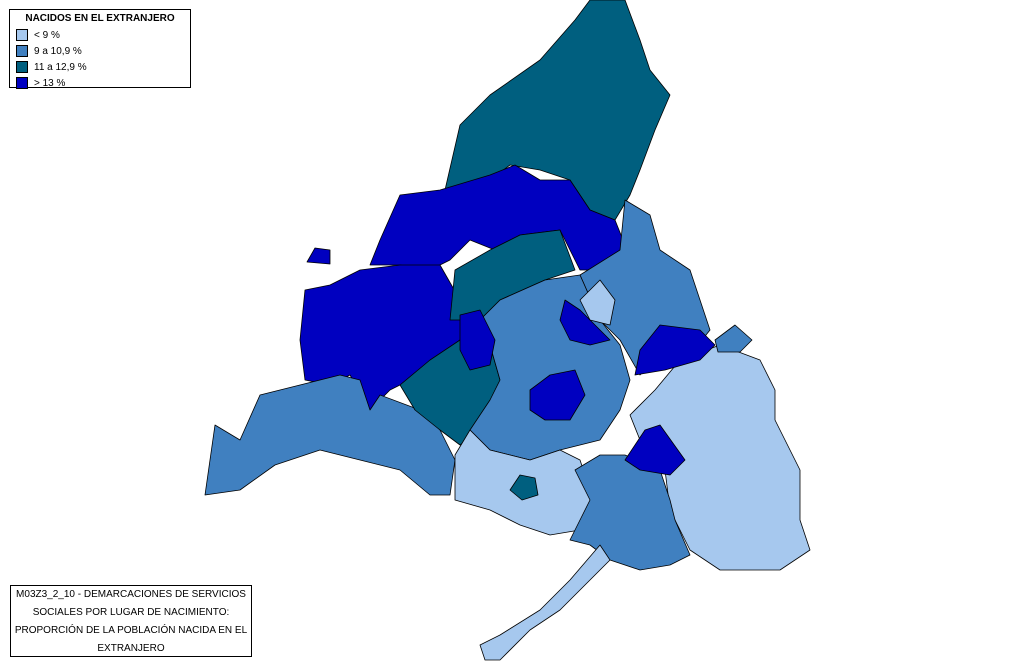 The height and width of the screenshot is (666, 1012). I want to click on legend-items: < 9 % 9 a 10,9 % 11 a 12,9 % > 13 %, so click(100, 59).